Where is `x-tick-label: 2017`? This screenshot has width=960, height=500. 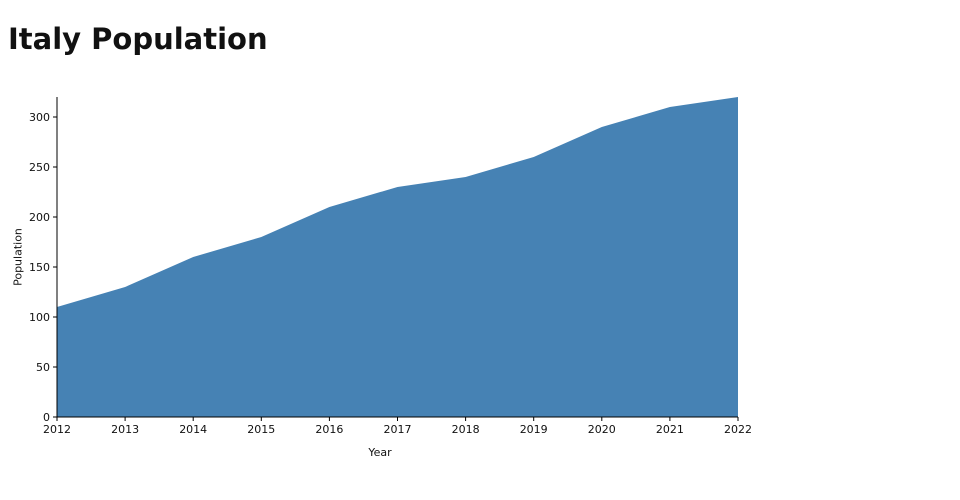 x-tick-label: 2017 is located at coordinates (398, 429).